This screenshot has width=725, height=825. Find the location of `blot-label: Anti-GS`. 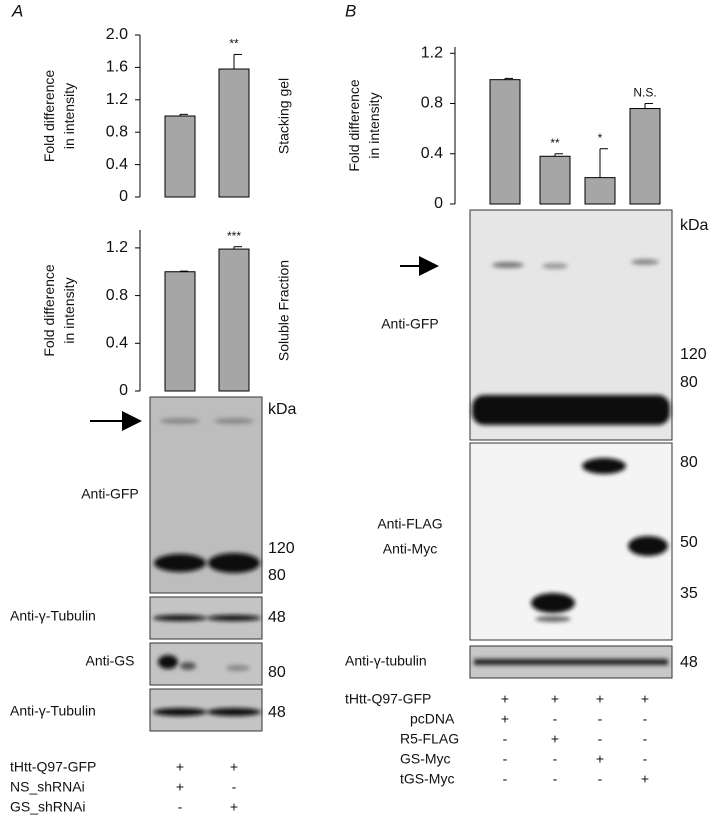

blot-label: Anti-GS is located at coordinates (109, 661).